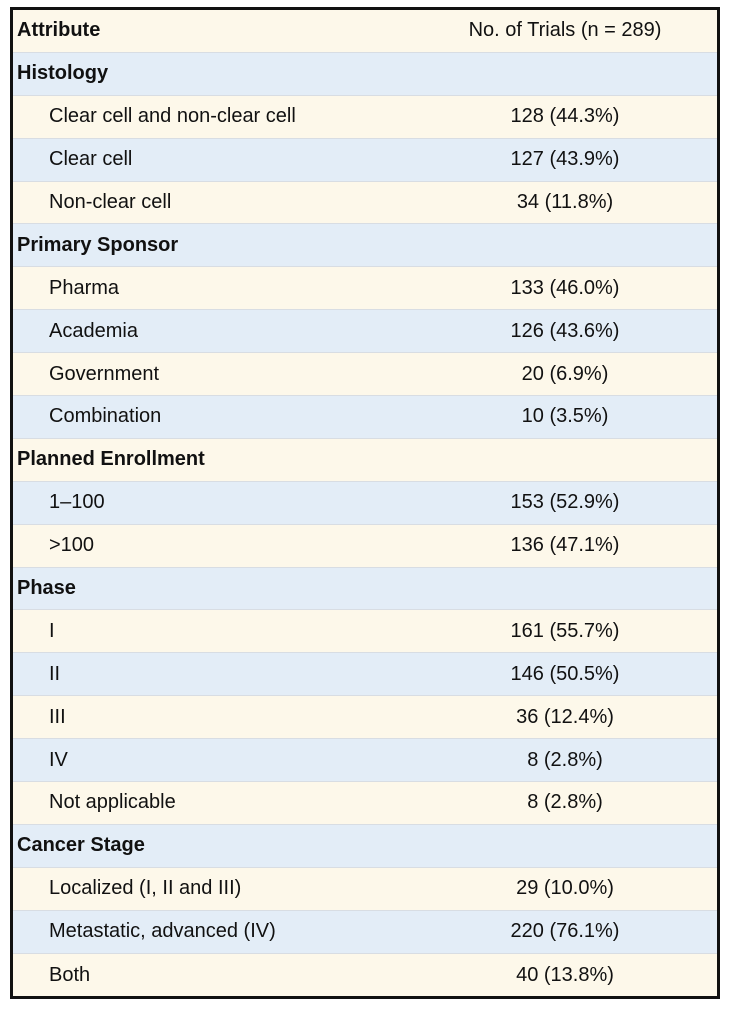 The height and width of the screenshot is (1014, 730). I want to click on sec-row: Histology, so click(365, 74).